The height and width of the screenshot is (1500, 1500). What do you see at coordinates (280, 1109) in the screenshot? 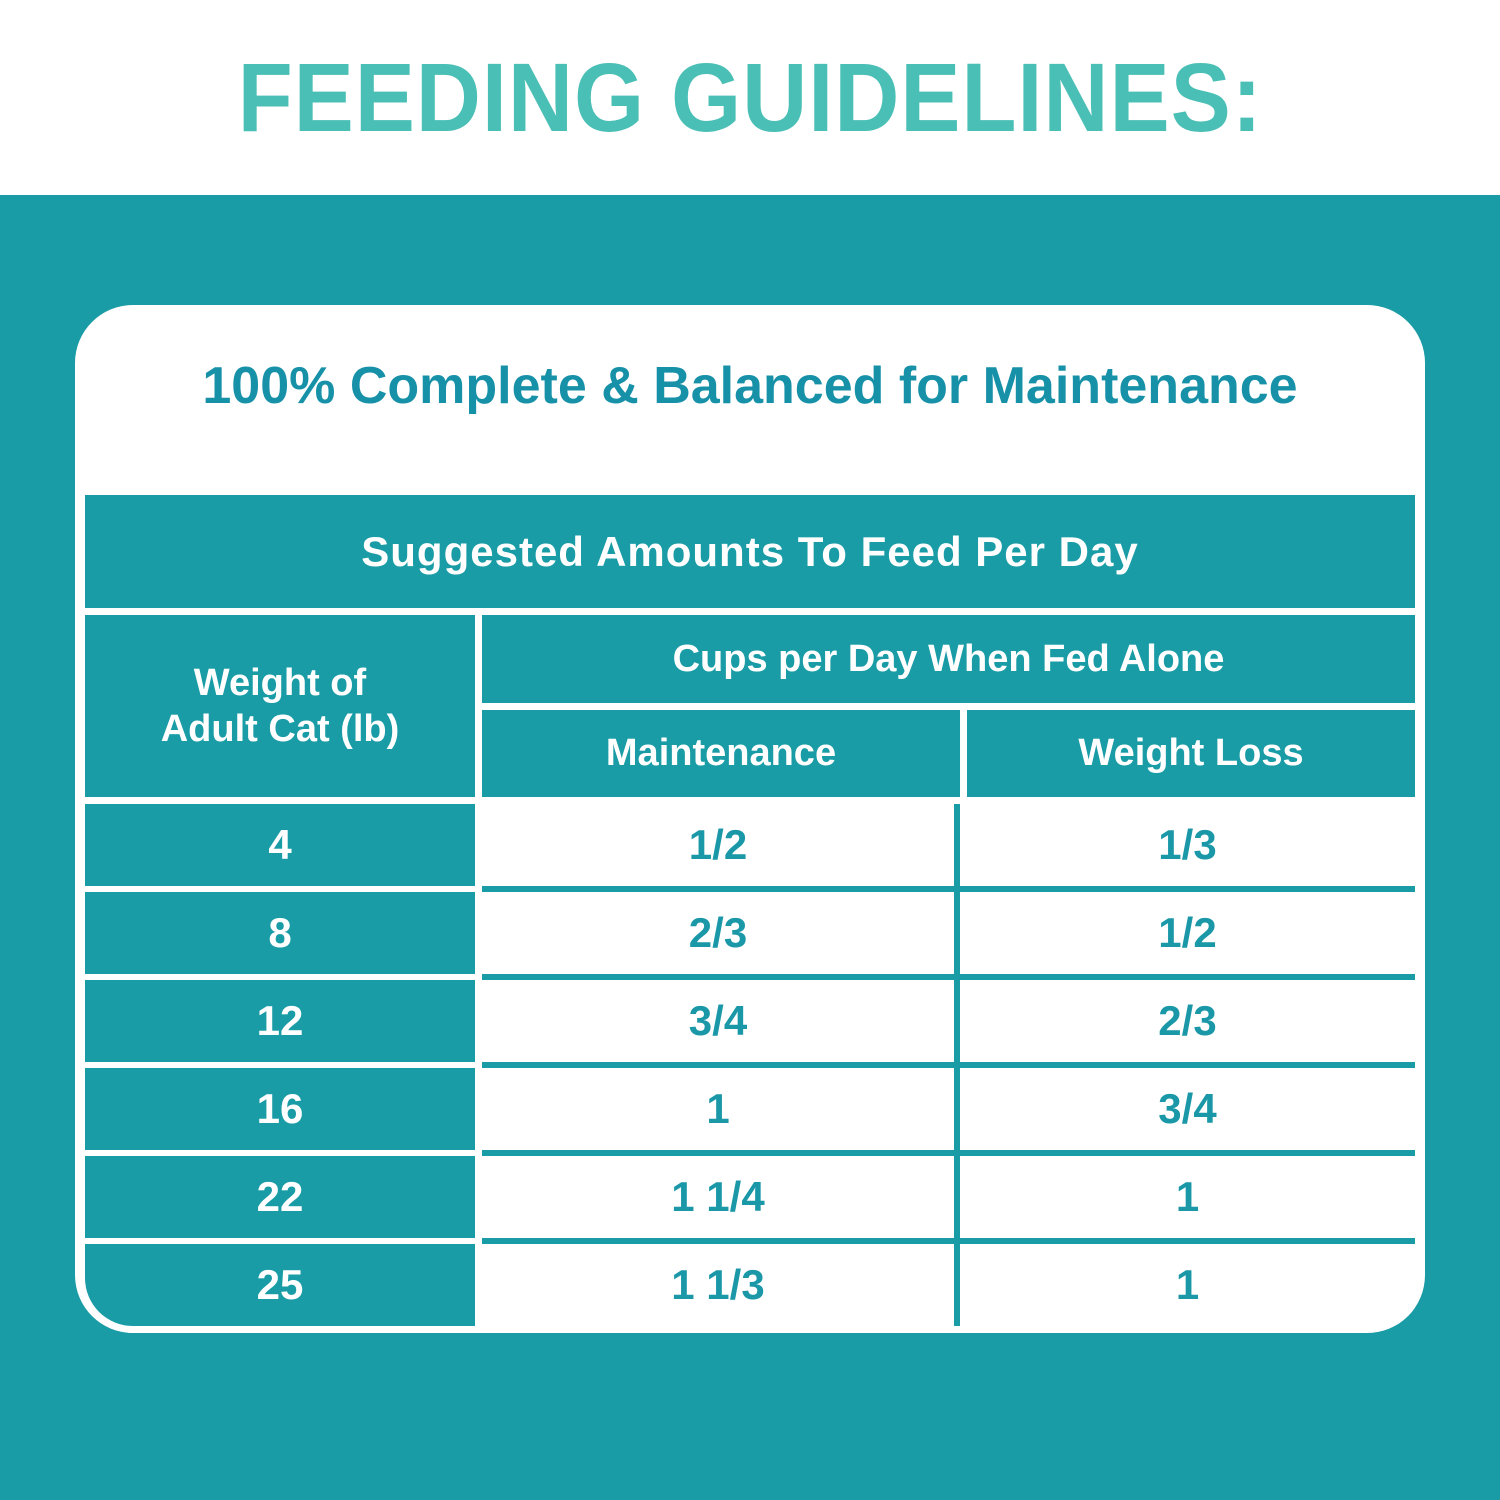
I see `weight-cell: 16` at bounding box center [280, 1109].